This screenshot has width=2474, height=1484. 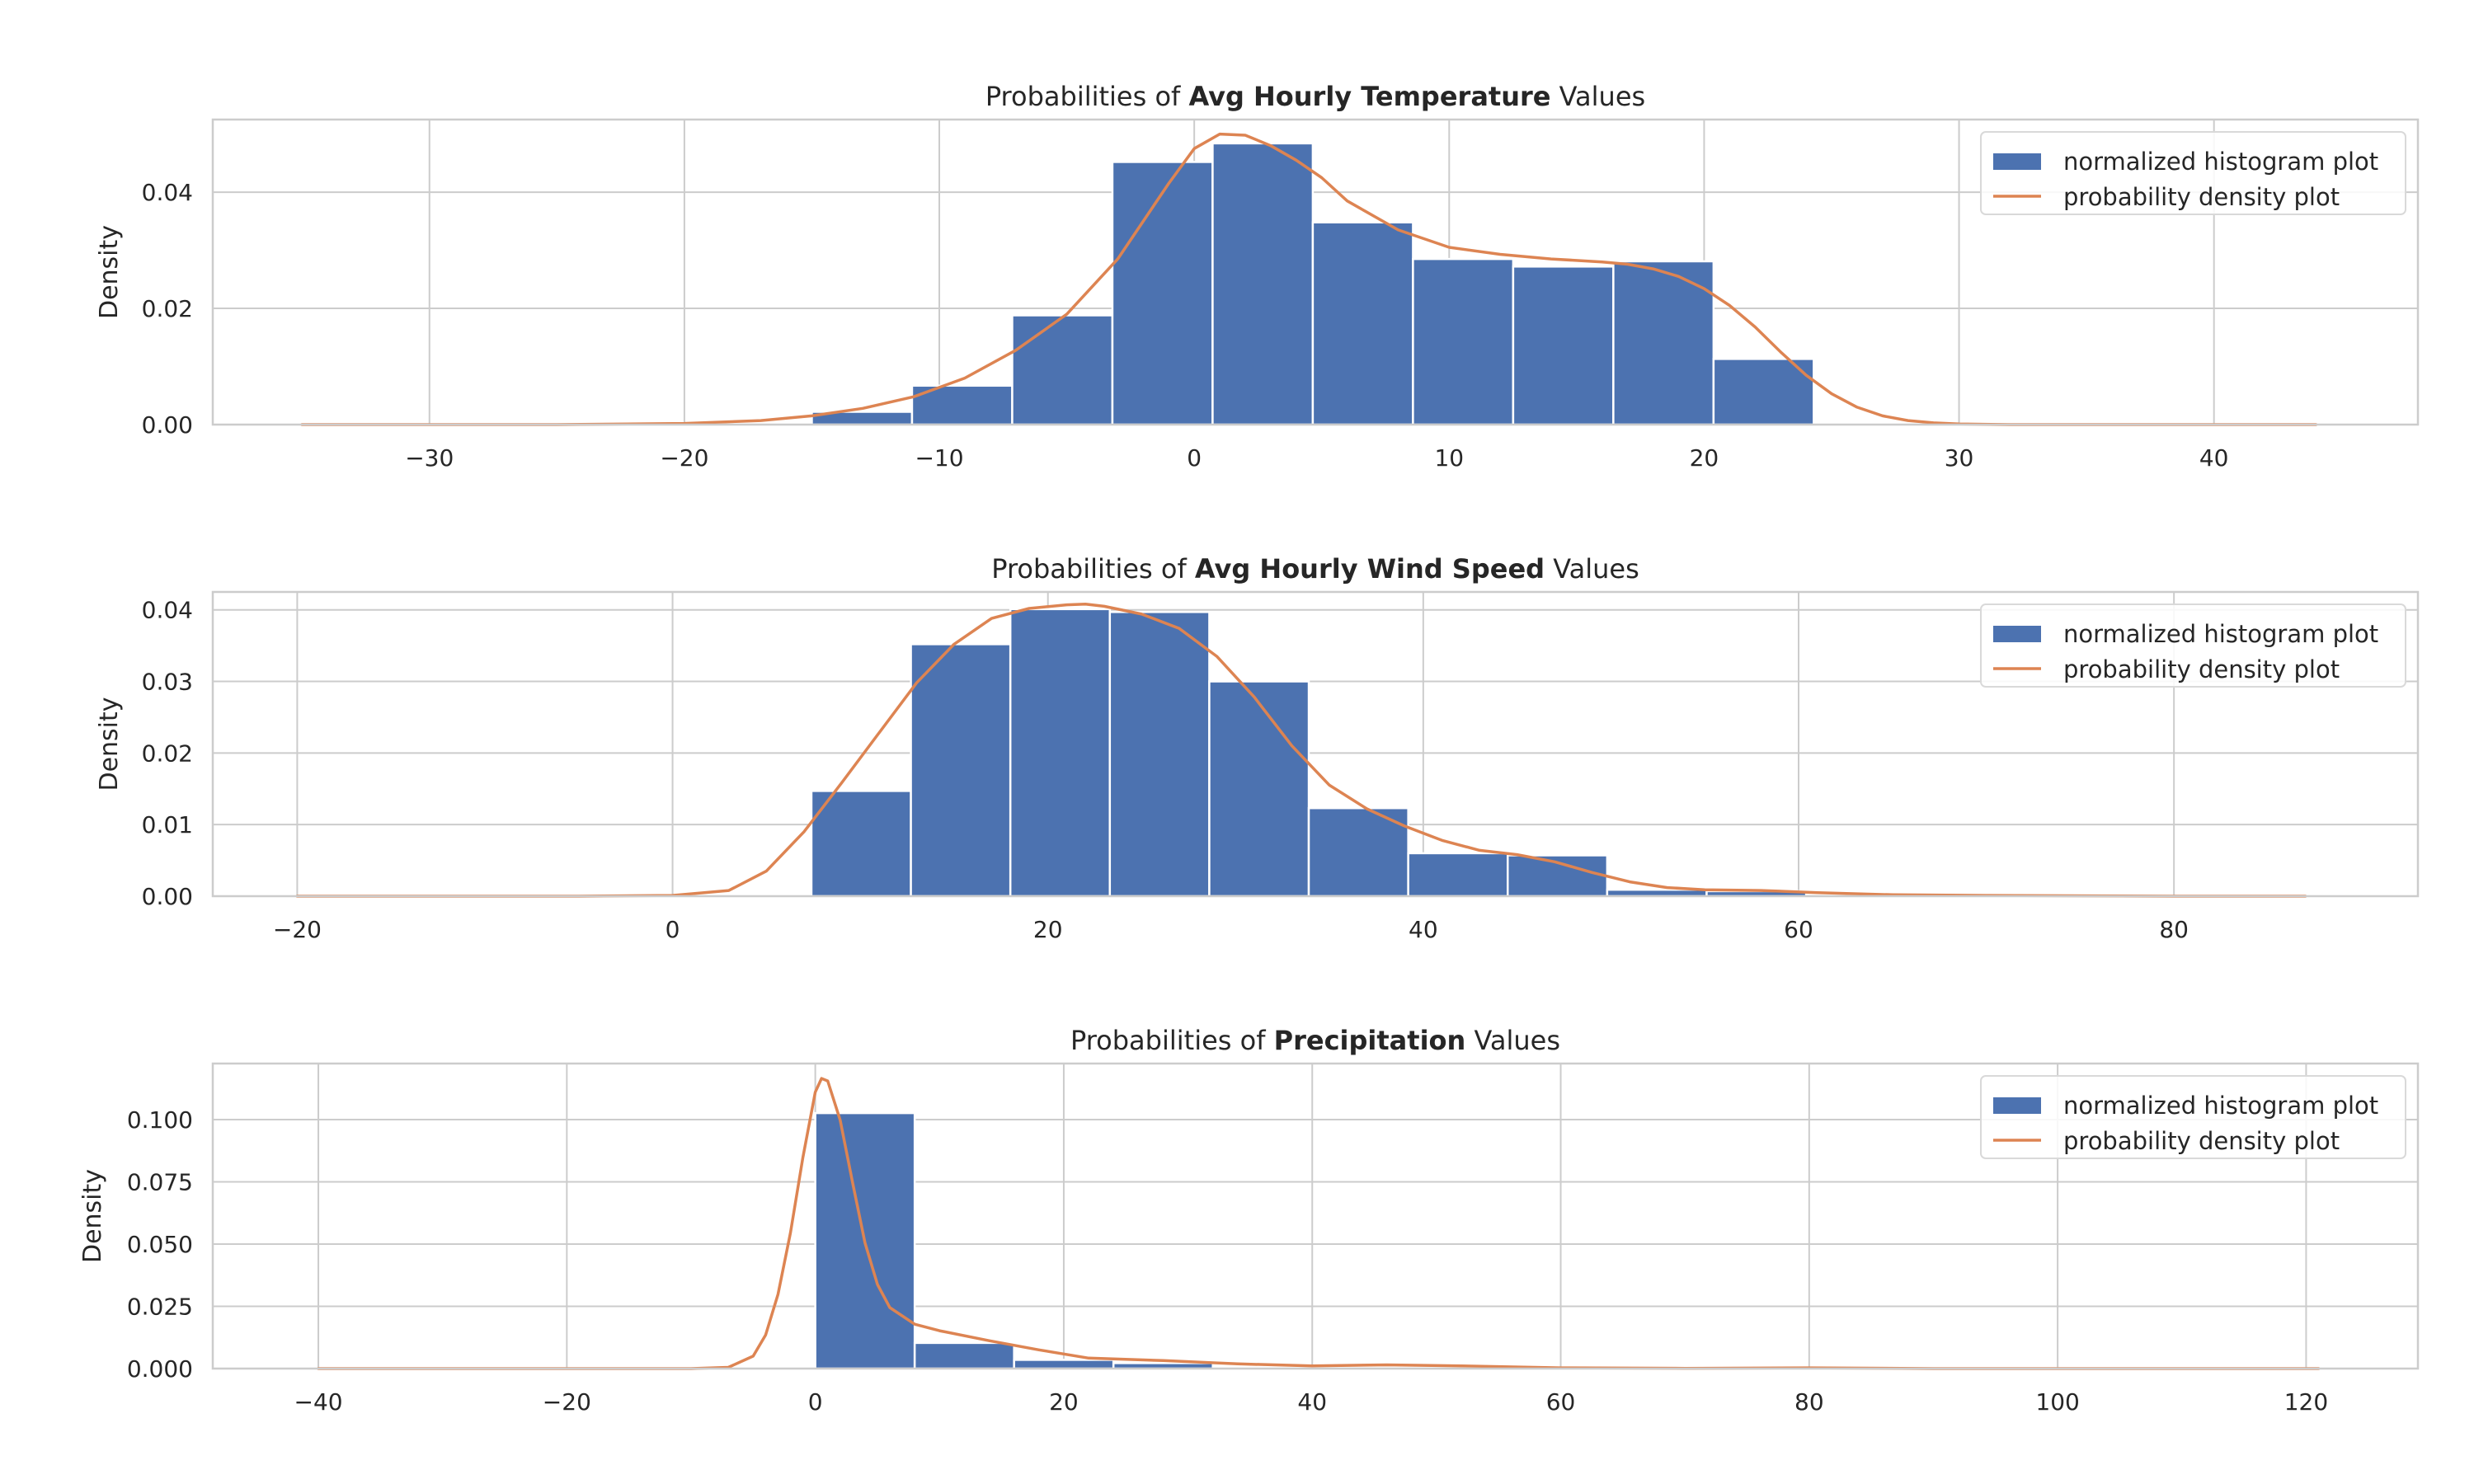 What do you see at coordinates (318, 1402) in the screenshot?
I see `x-tick-label: −40` at bounding box center [318, 1402].